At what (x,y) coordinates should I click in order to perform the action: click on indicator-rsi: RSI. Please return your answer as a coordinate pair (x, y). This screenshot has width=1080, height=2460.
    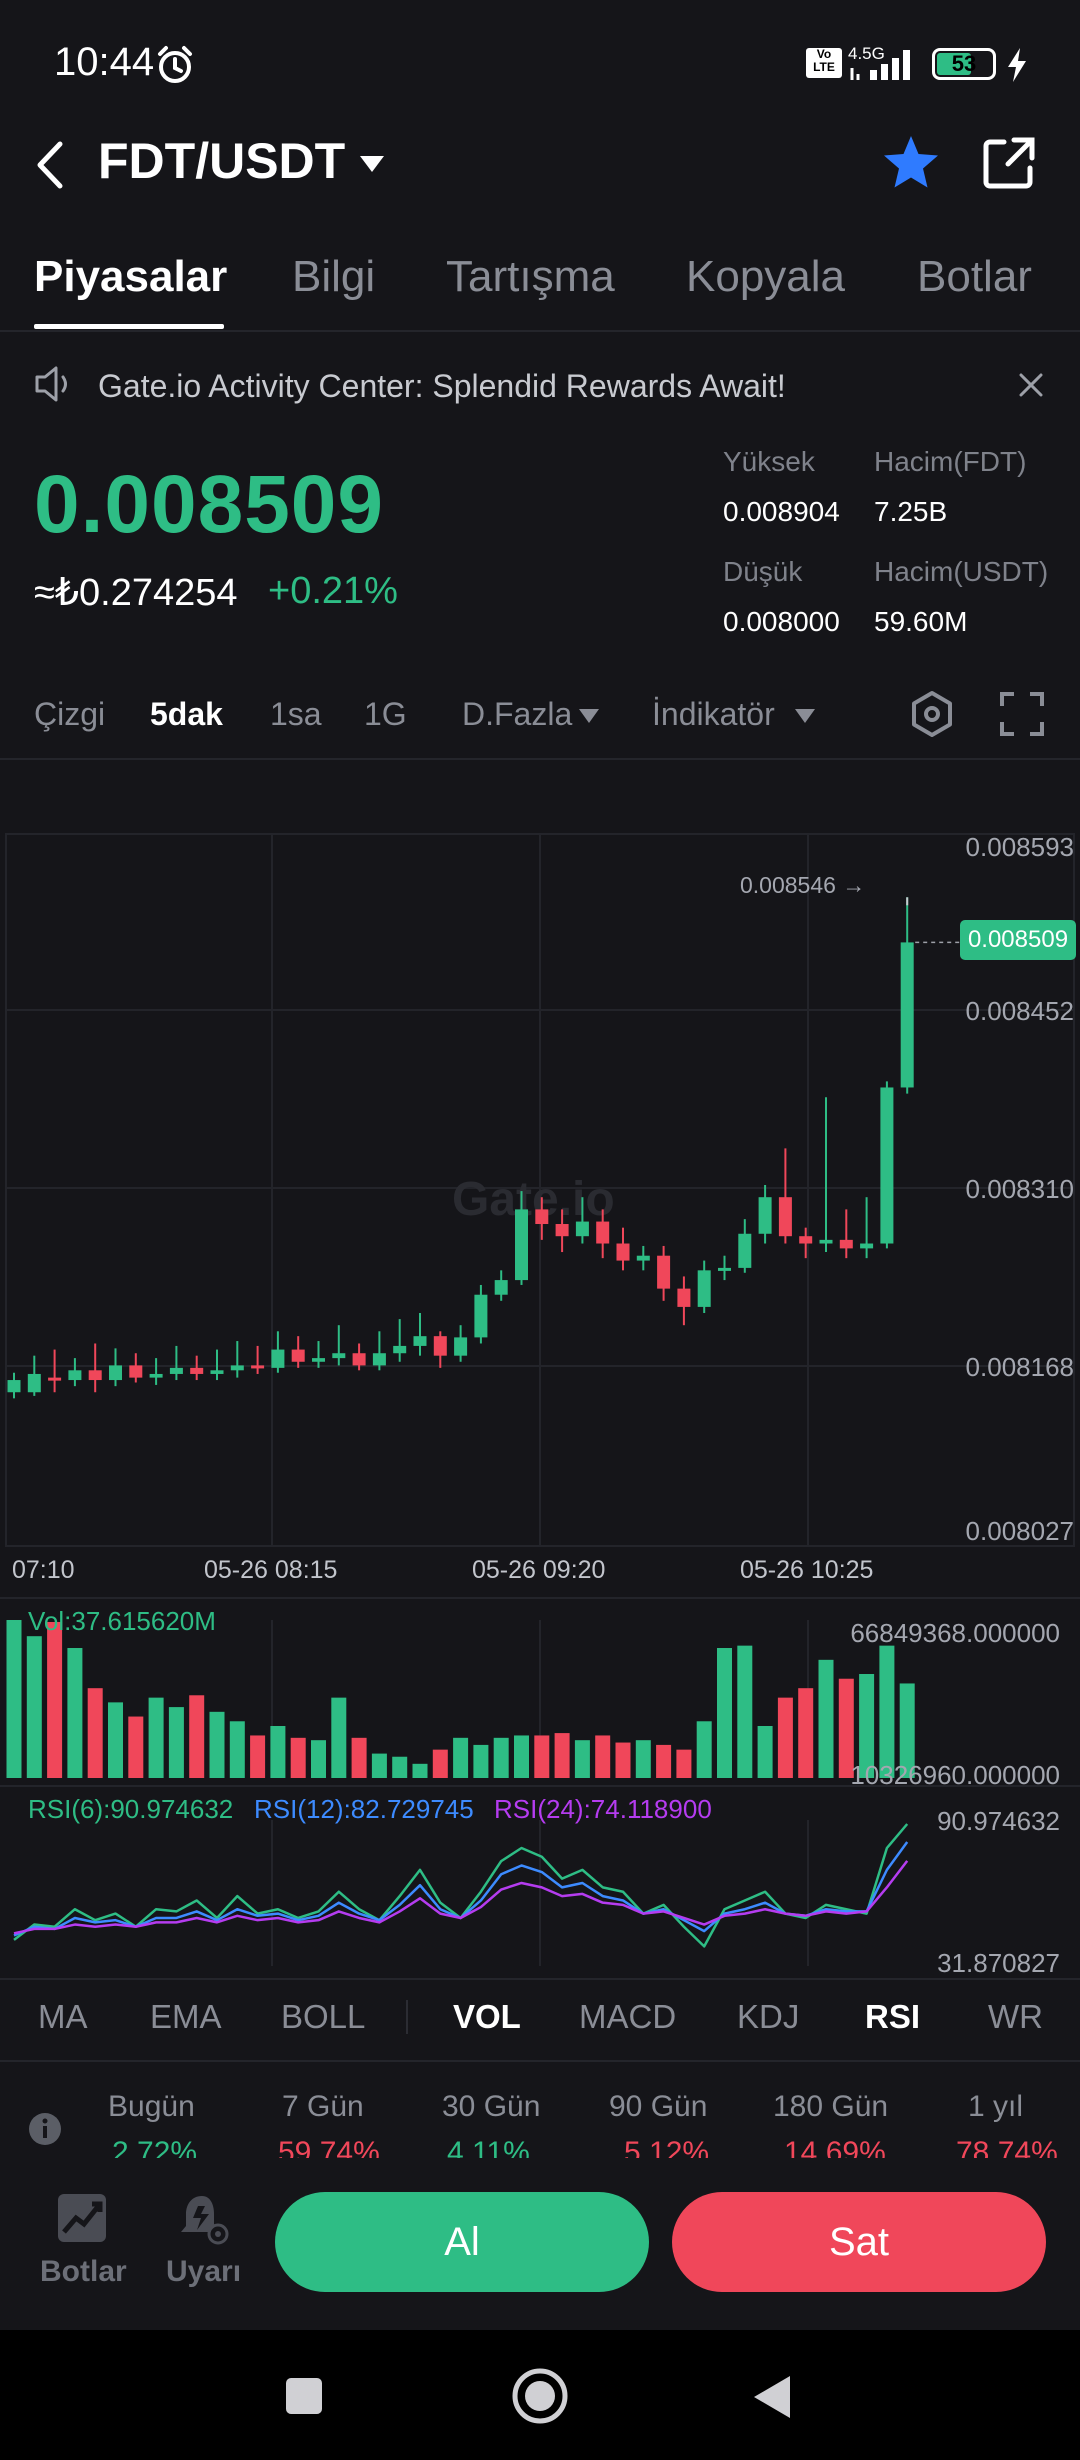
    Looking at the image, I should click on (893, 2016).